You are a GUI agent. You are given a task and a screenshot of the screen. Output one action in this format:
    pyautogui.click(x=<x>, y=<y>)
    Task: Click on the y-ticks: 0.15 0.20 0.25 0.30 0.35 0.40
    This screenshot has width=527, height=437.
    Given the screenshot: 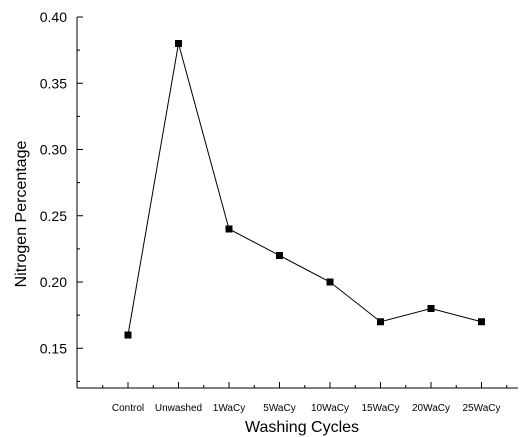 What is the action you would take?
    pyautogui.click(x=61, y=195)
    